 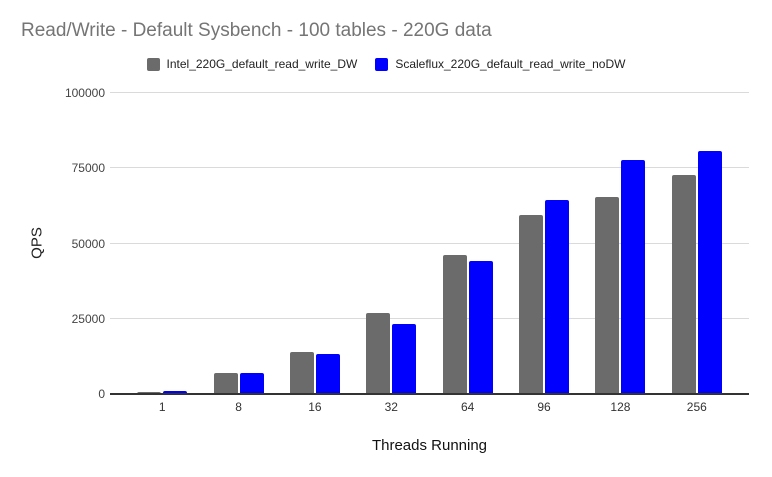 I want to click on x-axis-line, so click(x=429, y=394).